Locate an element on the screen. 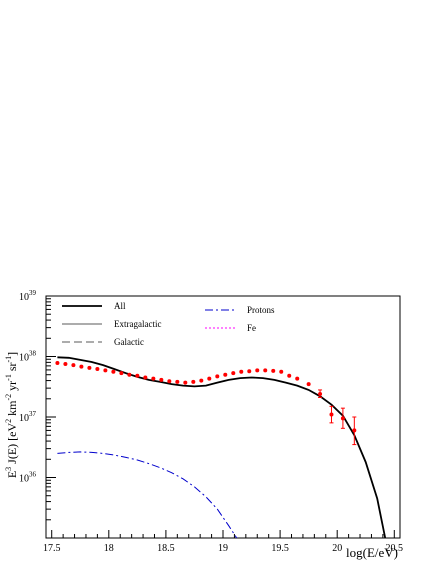  y-axis-title: E3 J(E) [eV2 km-2 yr-1 sr-1] is located at coordinates (11, 415).